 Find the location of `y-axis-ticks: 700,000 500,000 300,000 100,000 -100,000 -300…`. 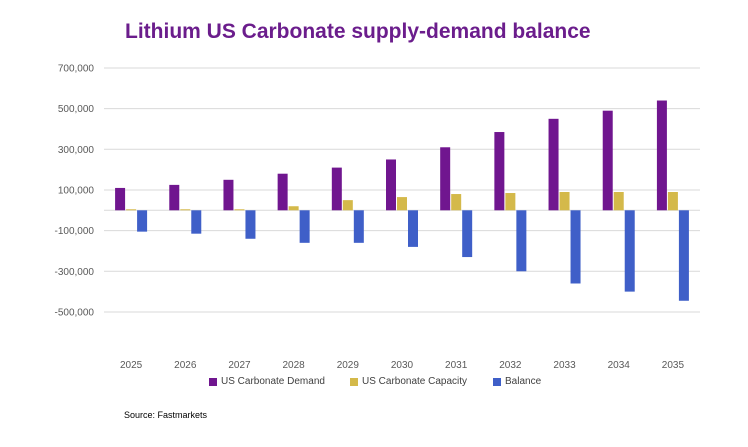

y-axis-ticks: 700,000 500,000 300,000 100,000 -100,000 -300… is located at coordinates (75, 190).